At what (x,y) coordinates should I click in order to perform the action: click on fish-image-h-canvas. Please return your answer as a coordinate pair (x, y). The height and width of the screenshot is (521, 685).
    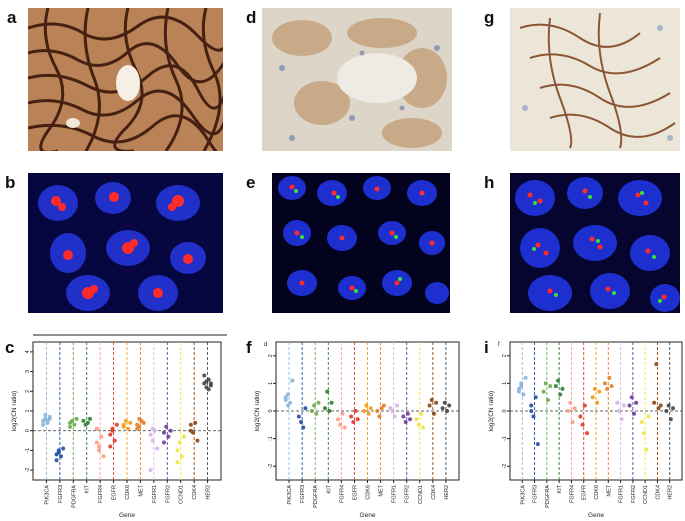
    Looking at the image, I should click on (595, 243).